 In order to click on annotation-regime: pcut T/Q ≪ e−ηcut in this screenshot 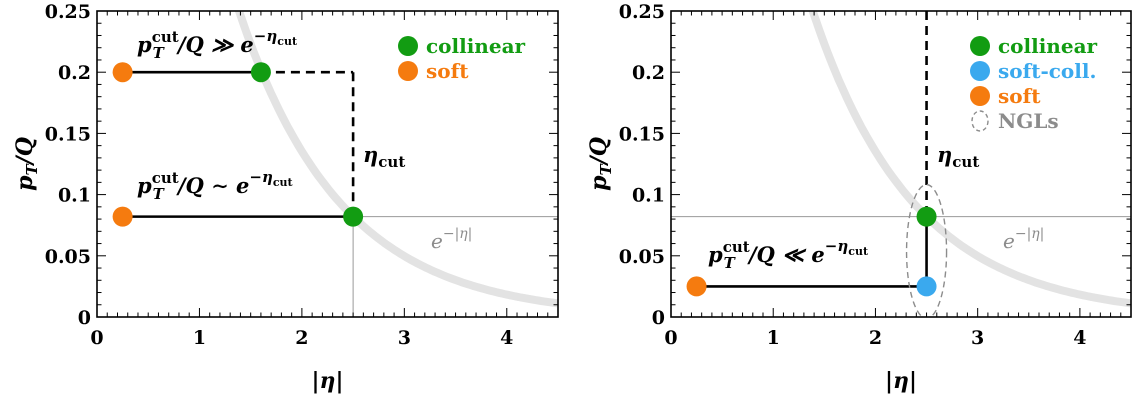, I will do `click(788, 254)`.